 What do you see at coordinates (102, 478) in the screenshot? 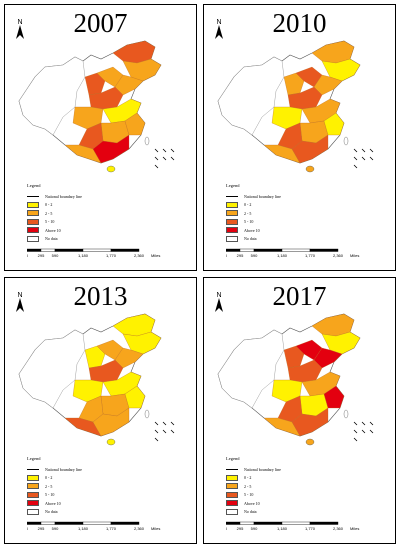
I see `legend-item: 0 - 2` at bounding box center [102, 478].